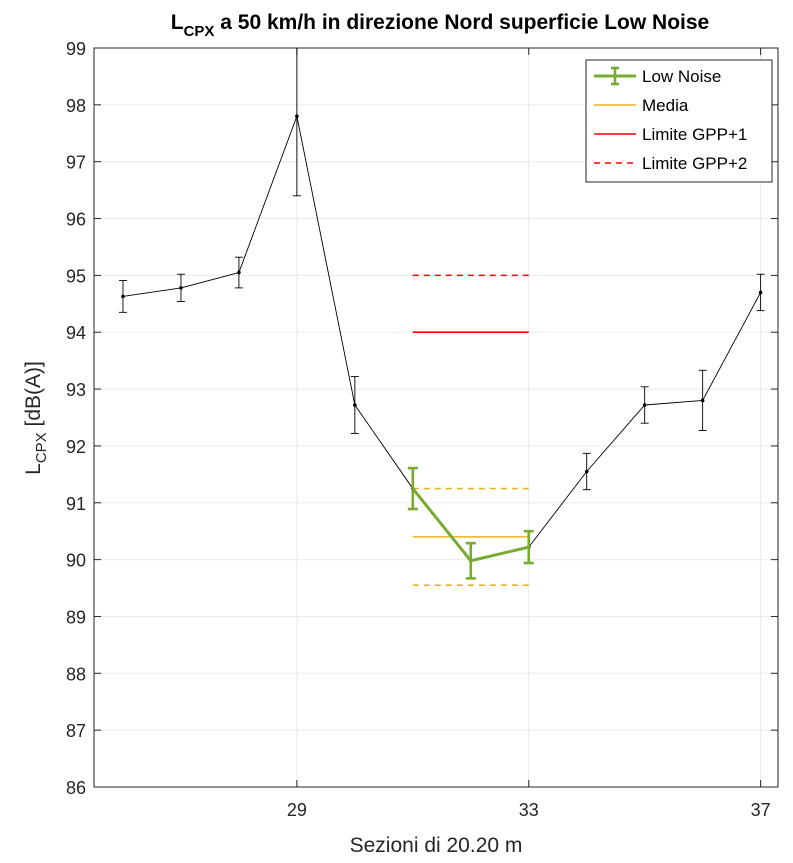  I want to click on x-tick-label-1: 33, so click(529, 810).